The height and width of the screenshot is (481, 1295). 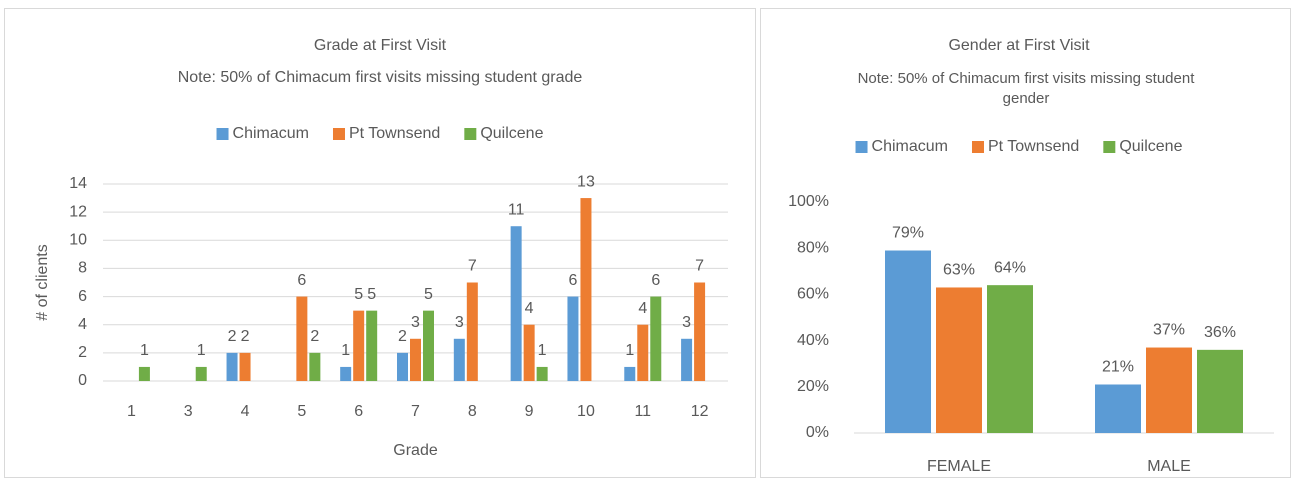 What do you see at coordinates (188, 411) in the screenshot?
I see `x-tick-label: 3` at bounding box center [188, 411].